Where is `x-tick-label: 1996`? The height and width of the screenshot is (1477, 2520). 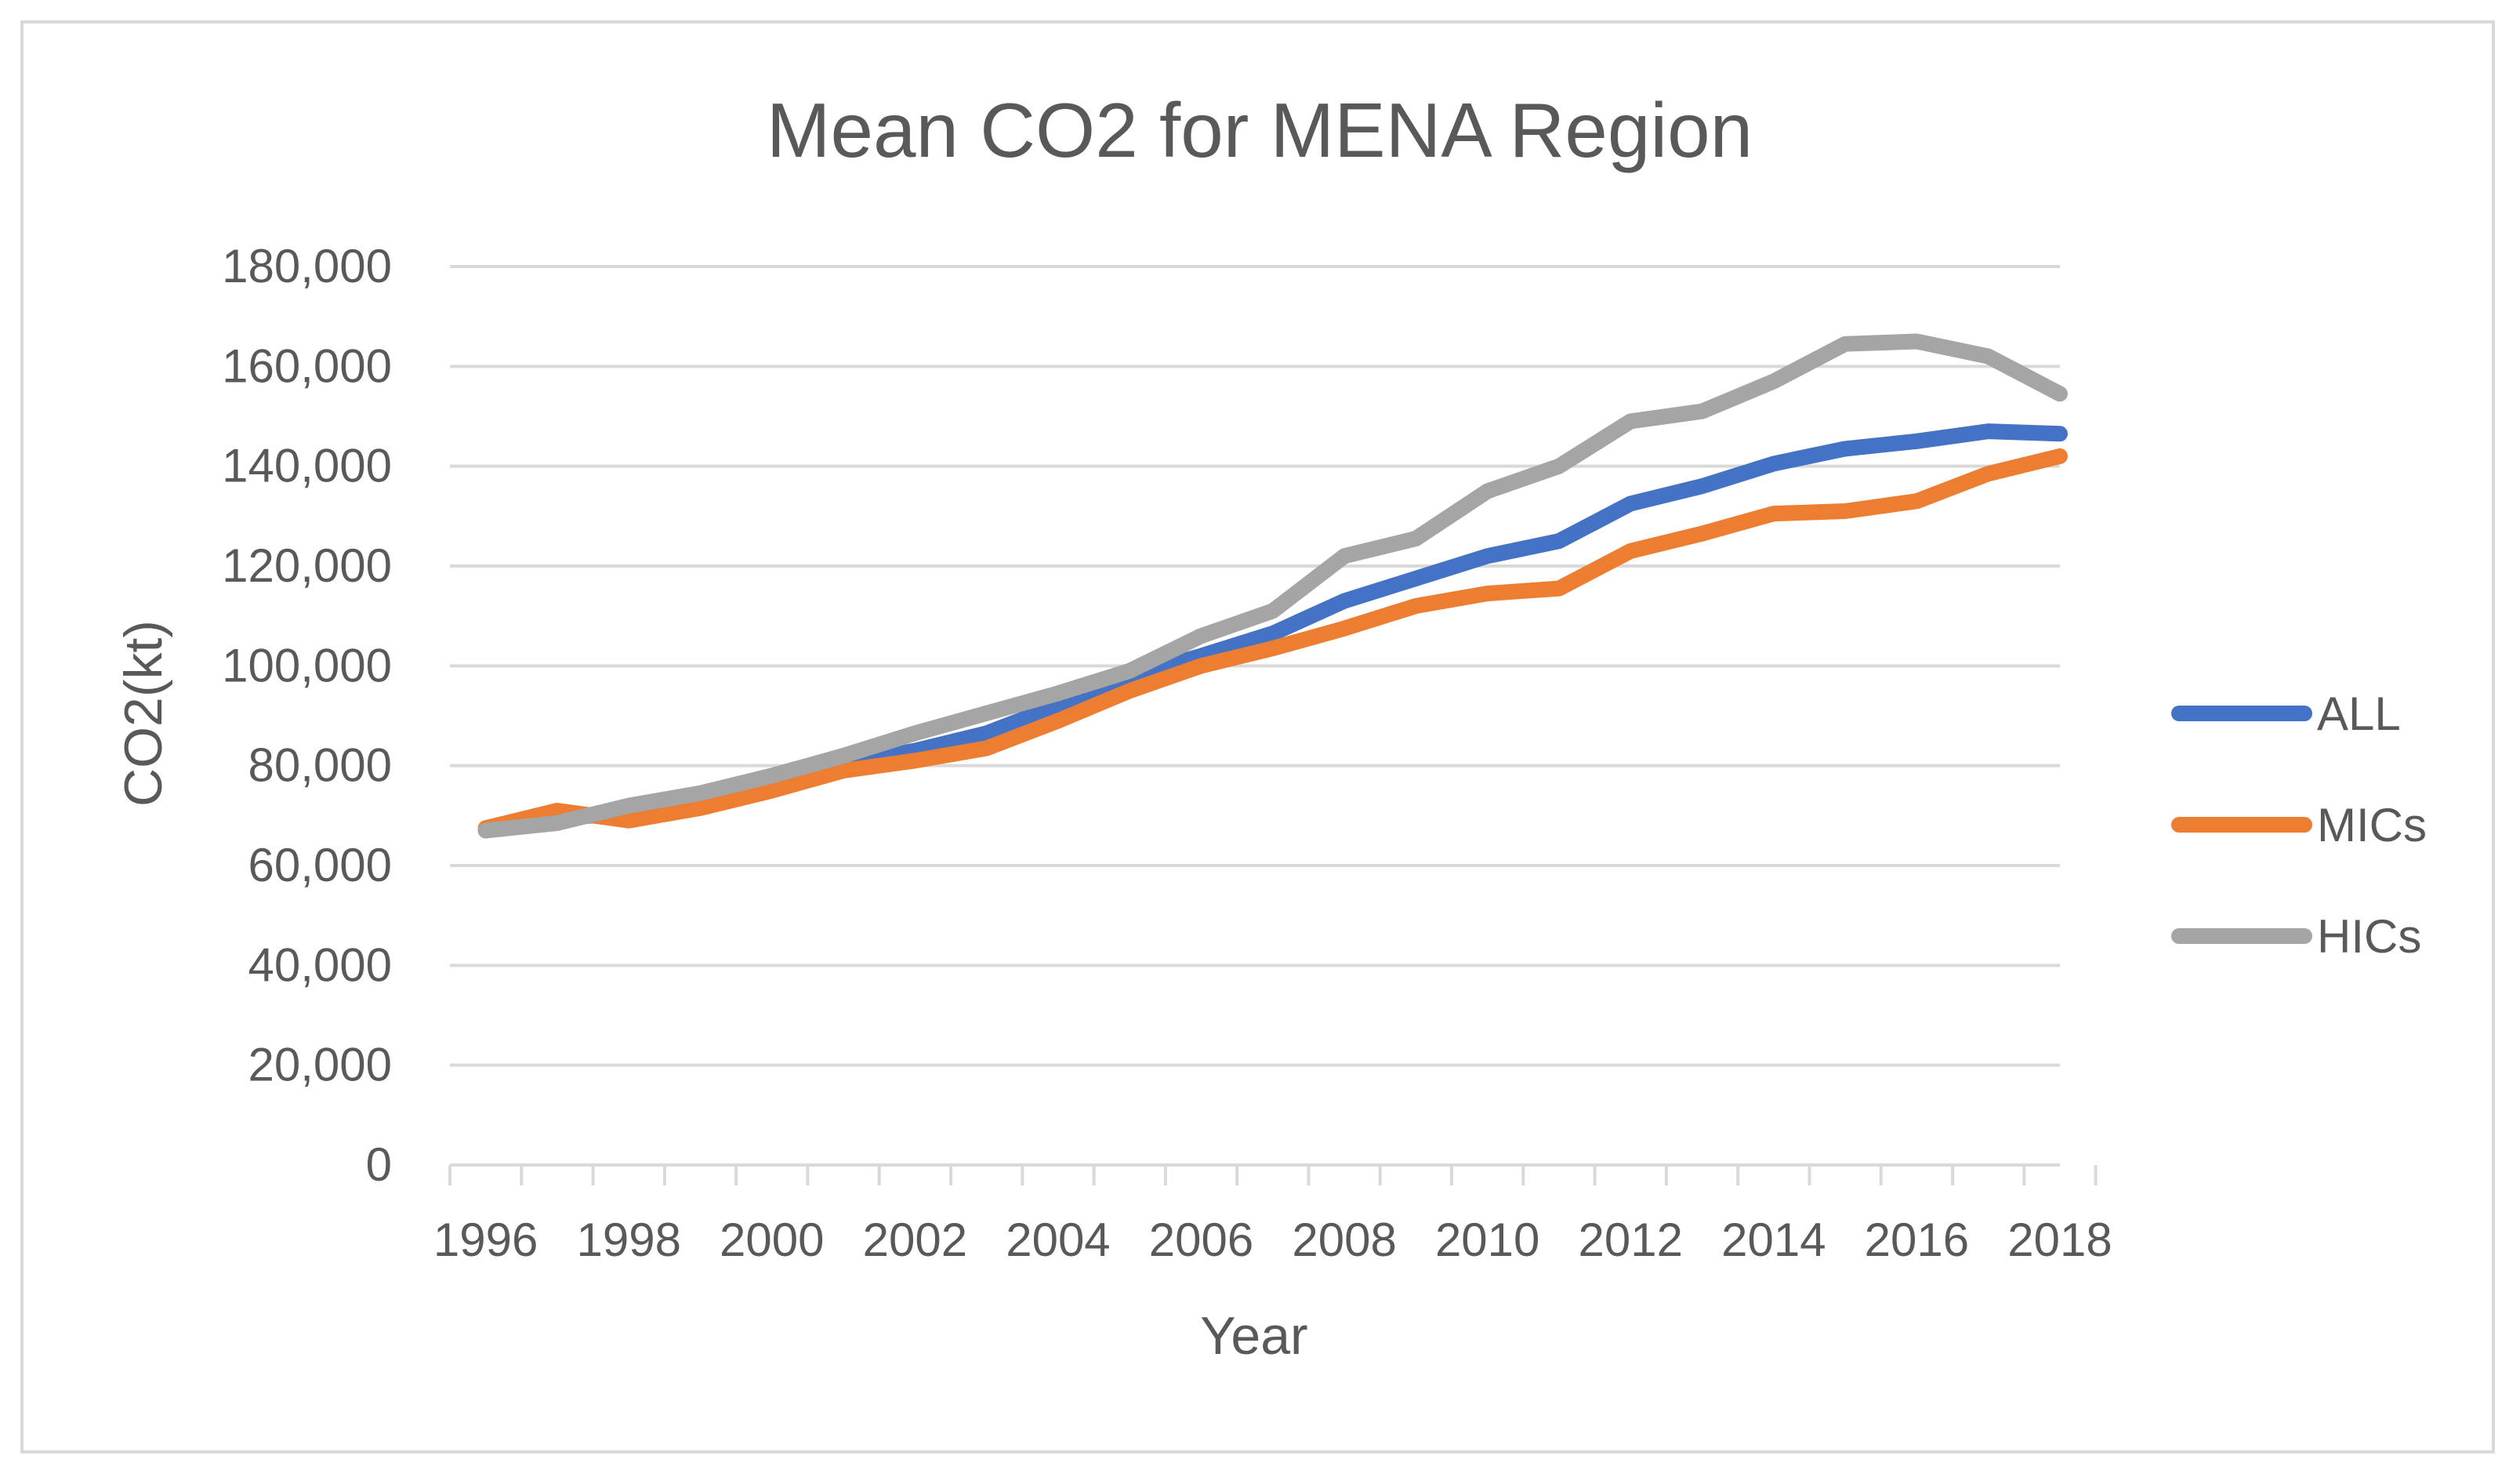 x-tick-label: 1996 is located at coordinates (485, 1240).